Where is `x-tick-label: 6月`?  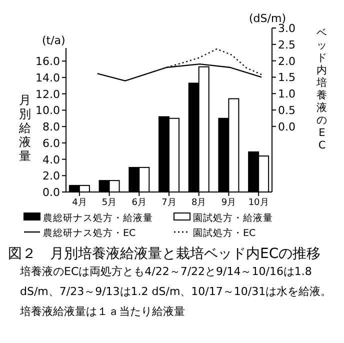
x-tick-label: 6月 is located at coordinates (139, 203).